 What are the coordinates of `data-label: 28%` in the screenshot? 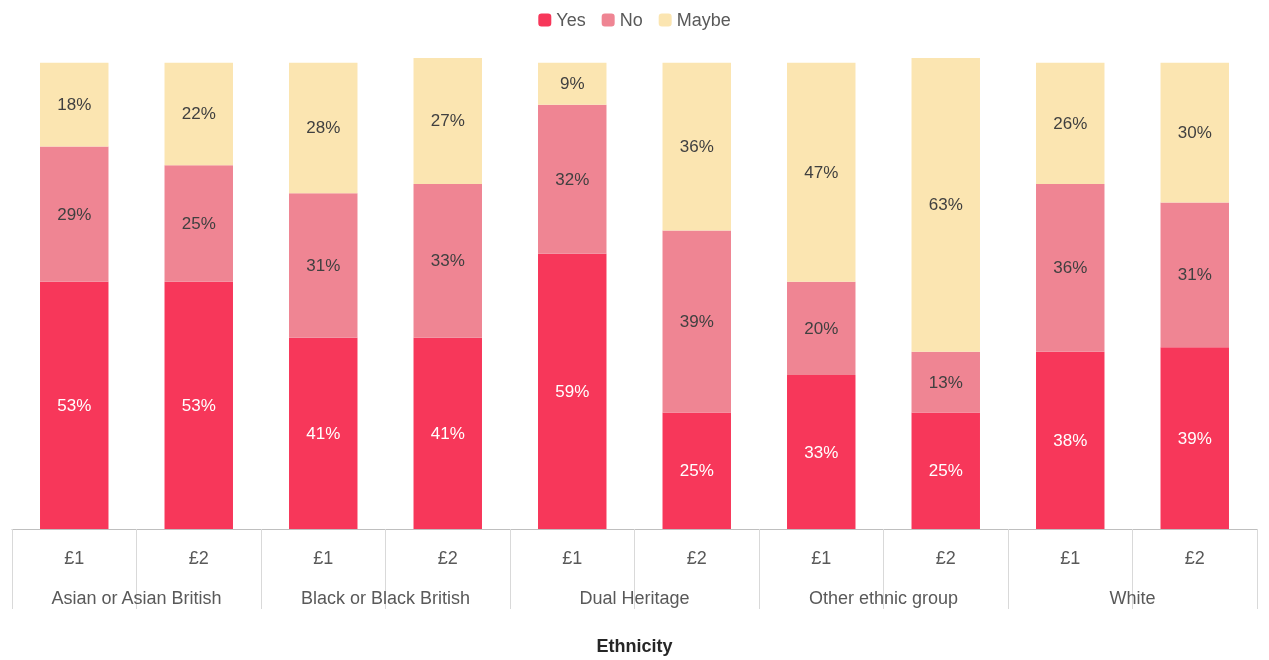 It's located at (323, 128).